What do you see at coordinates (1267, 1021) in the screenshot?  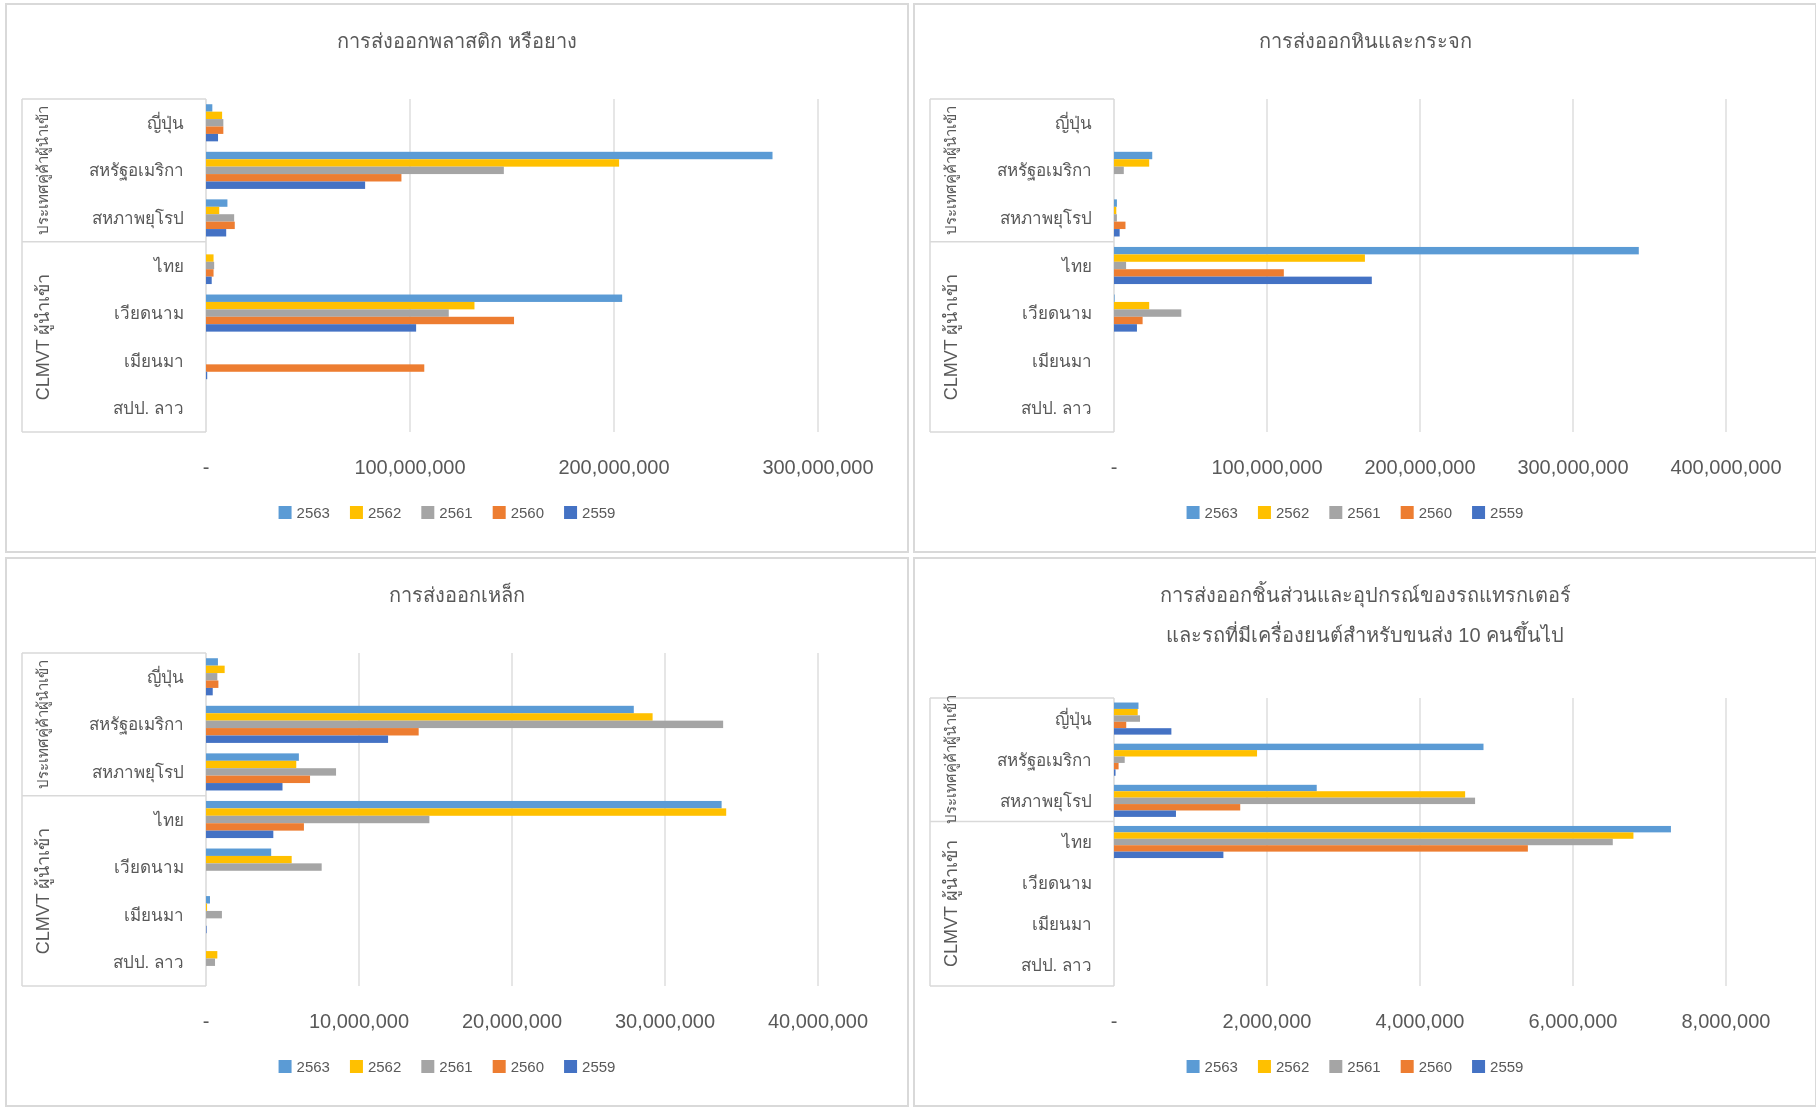 I see `x-tick-label: 2,000,000` at bounding box center [1267, 1021].